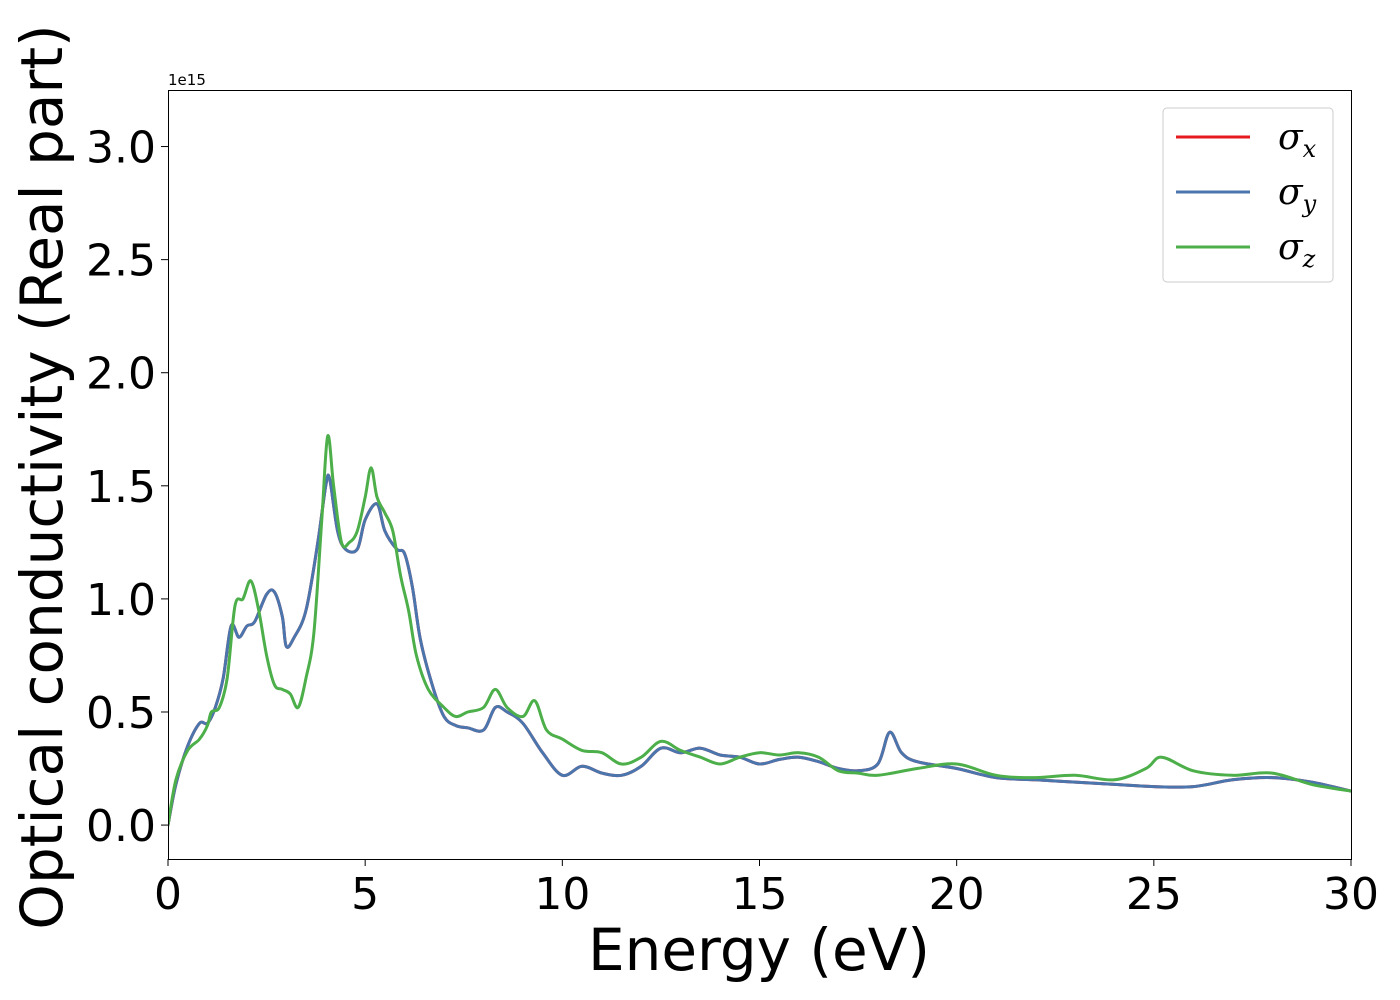 The image size is (1400, 1000). Describe the element at coordinates (760, 894) in the screenshot. I see `x-tick-label: 15` at that location.